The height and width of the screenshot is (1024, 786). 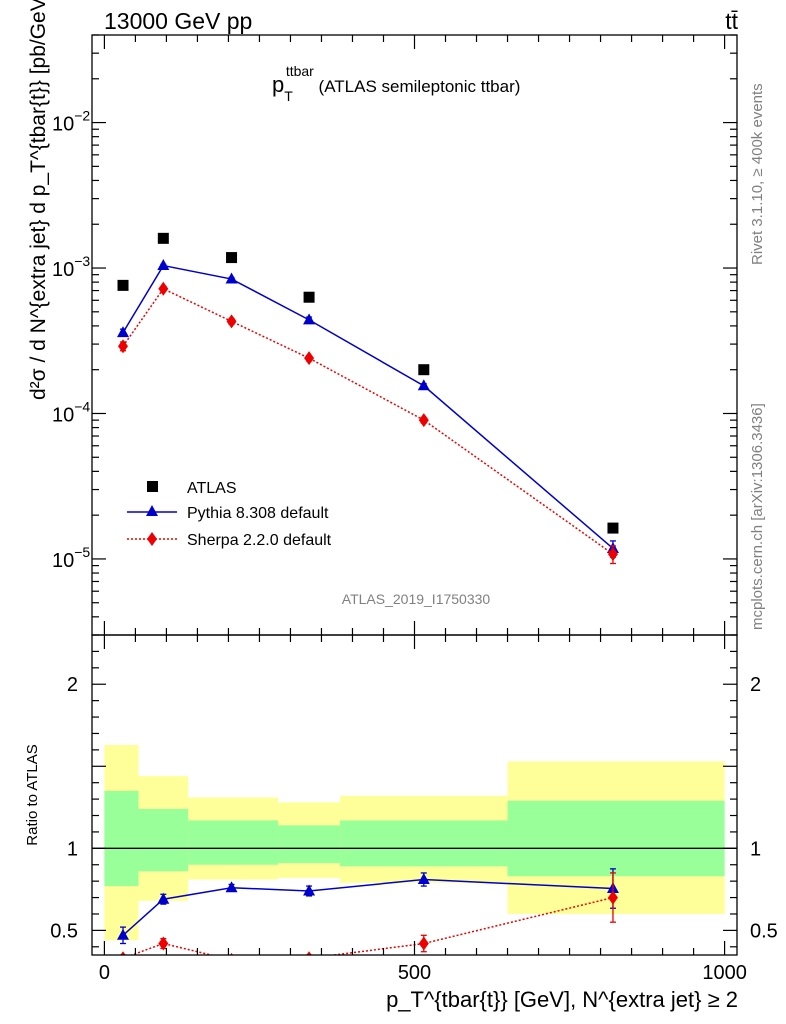 What do you see at coordinates (259, 540) in the screenshot?
I see `legend-label-sherpa: Sherpa 2.2.0 default` at bounding box center [259, 540].